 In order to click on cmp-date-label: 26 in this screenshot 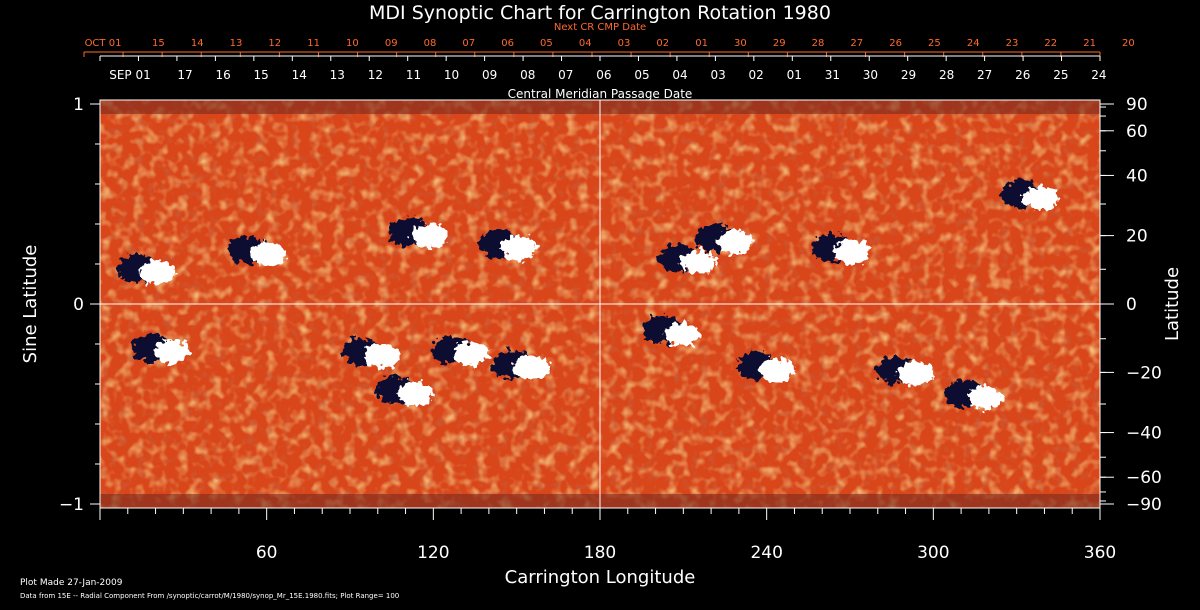, I will do `click(1022, 75)`.